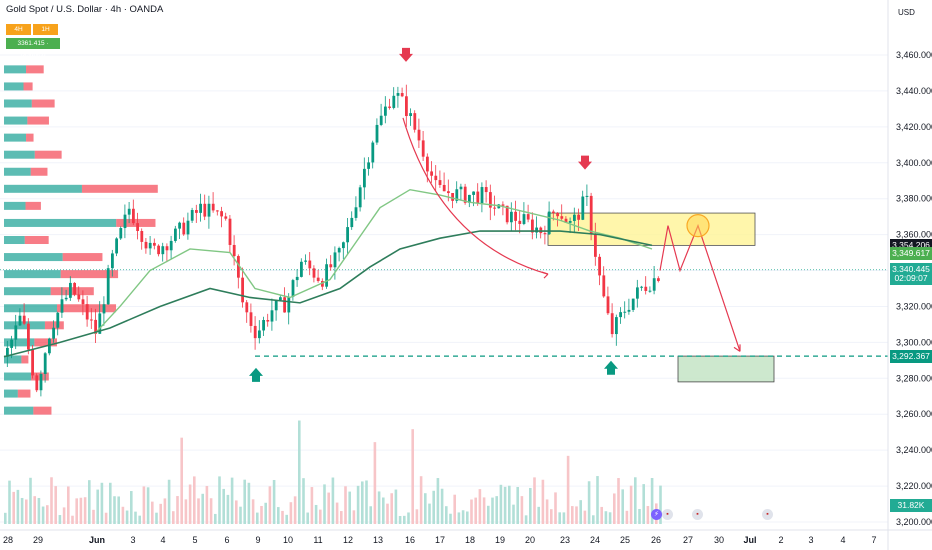  Describe the element at coordinates (726, 369) in the screenshot. I see `target-zone` at that location.